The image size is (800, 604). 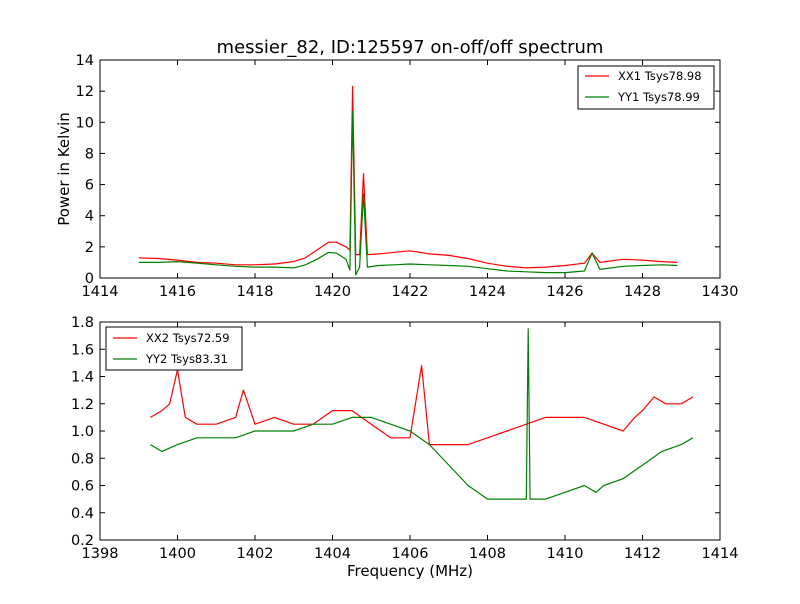 I want to click on chart2-xtick-label: 1402, so click(x=255, y=554).